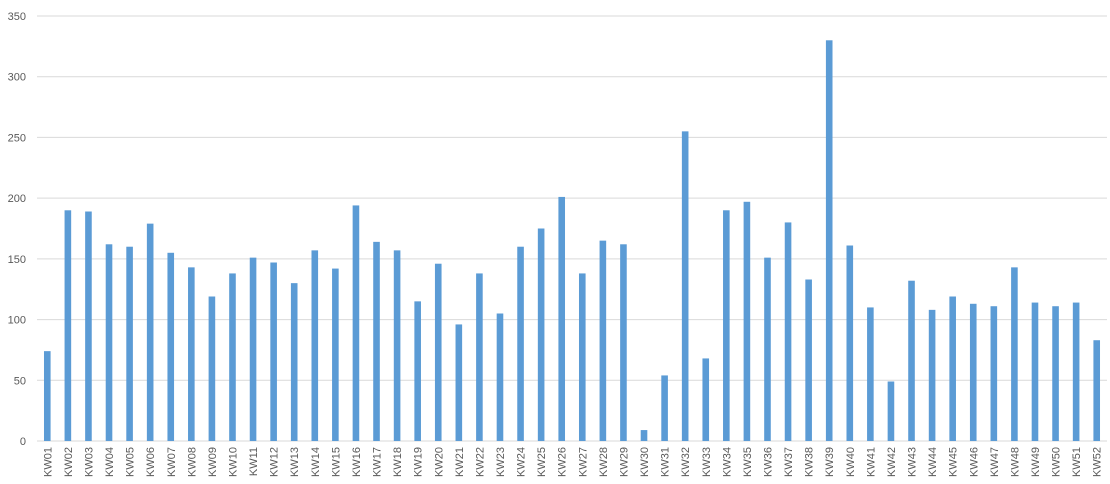  Describe the element at coordinates (131, 462) in the screenshot. I see `x-tick-label: KW05` at that location.